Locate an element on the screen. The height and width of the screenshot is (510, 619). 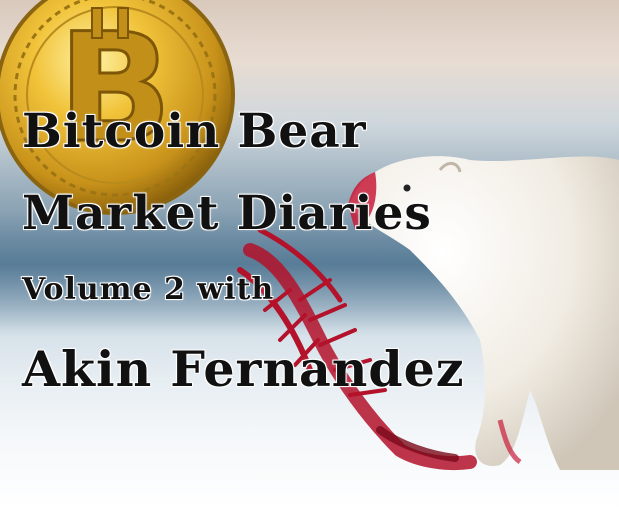
subtitle: Volume 2 with is located at coordinates (148, 289).